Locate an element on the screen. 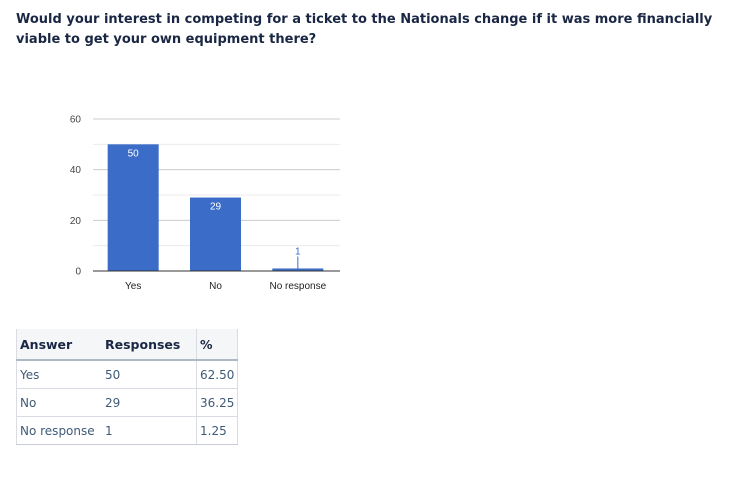 The image size is (744, 480). x-category-label: No response is located at coordinates (297, 286).